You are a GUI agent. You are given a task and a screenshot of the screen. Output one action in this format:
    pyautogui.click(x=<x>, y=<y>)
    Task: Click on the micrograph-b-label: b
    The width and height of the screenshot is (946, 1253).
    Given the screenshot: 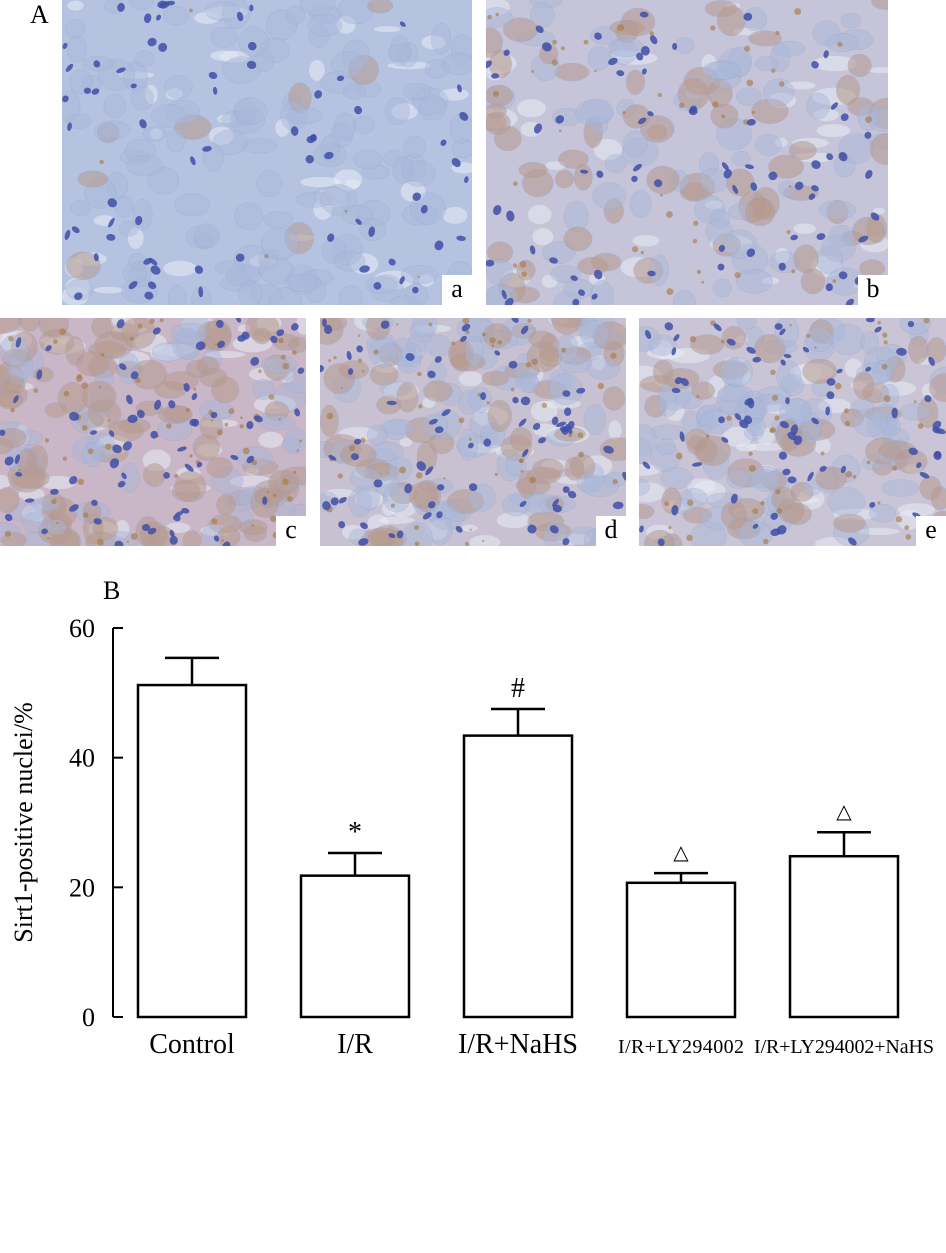 What is the action you would take?
    pyautogui.click(x=873, y=290)
    